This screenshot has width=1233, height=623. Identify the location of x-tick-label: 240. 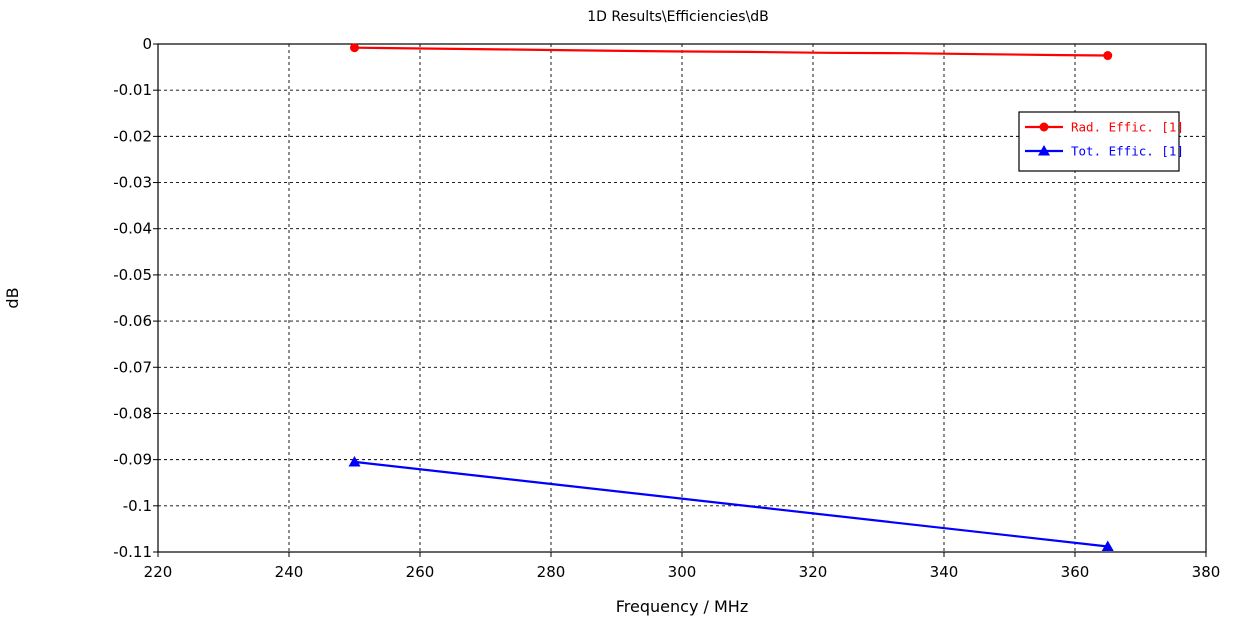
(289, 572).